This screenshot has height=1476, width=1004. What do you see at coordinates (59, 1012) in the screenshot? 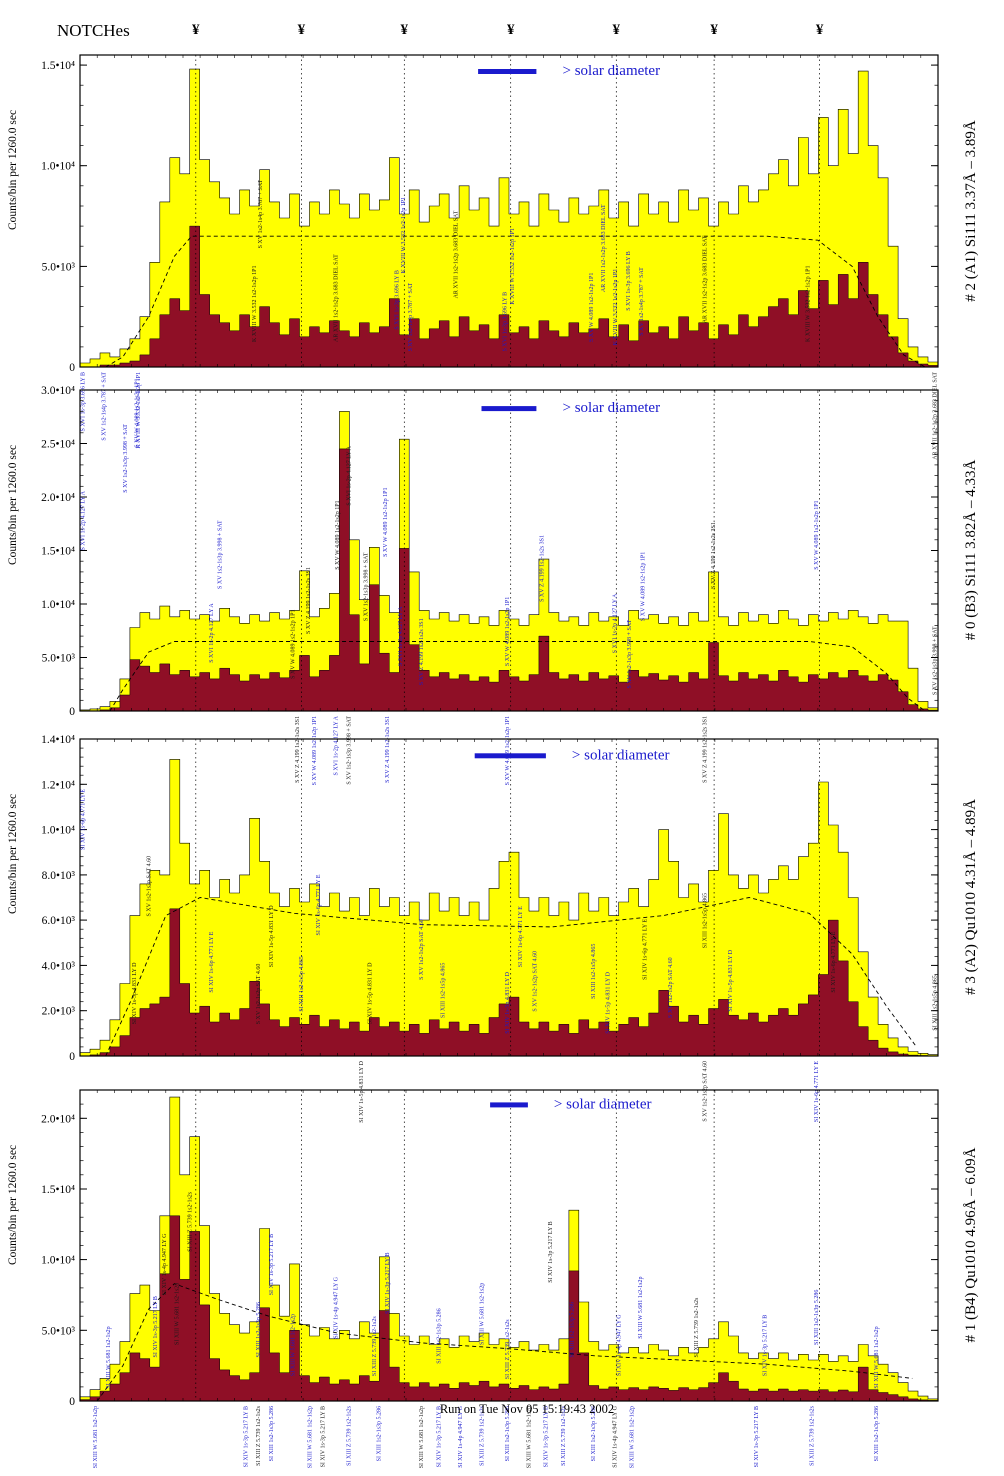
I see `y-tick-label: 2.0•10³` at bounding box center [59, 1012].